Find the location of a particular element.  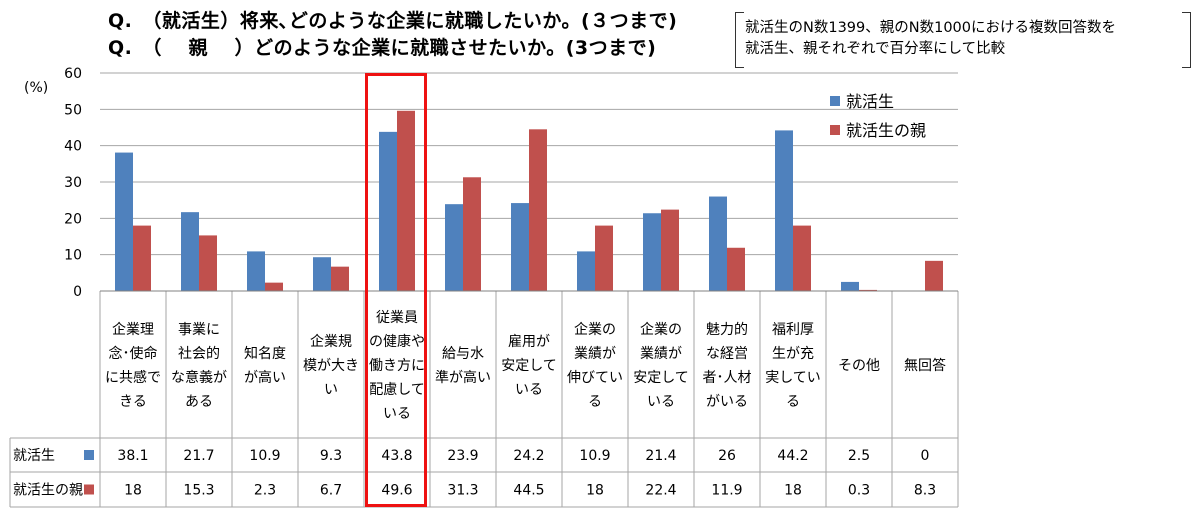

category-label: 準が高い is located at coordinates (463, 377).